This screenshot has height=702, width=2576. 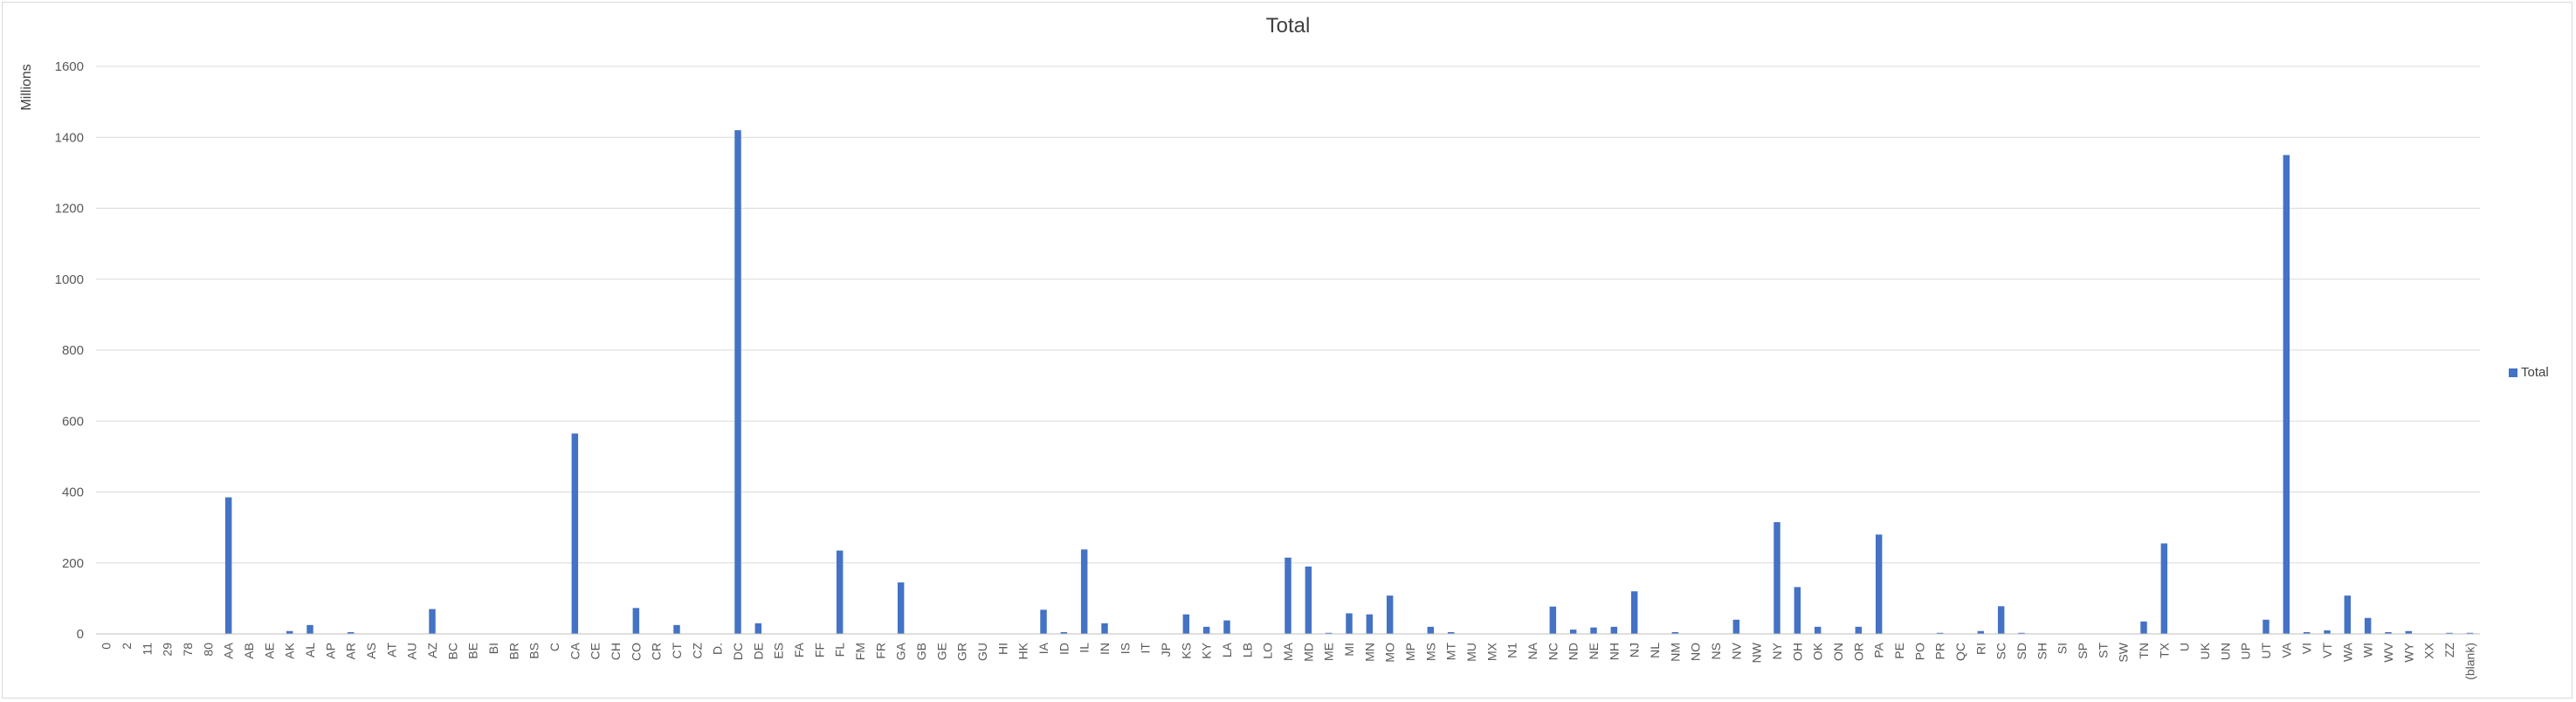 What do you see at coordinates (73, 421) in the screenshot?
I see `y-tick-label: 600` at bounding box center [73, 421].